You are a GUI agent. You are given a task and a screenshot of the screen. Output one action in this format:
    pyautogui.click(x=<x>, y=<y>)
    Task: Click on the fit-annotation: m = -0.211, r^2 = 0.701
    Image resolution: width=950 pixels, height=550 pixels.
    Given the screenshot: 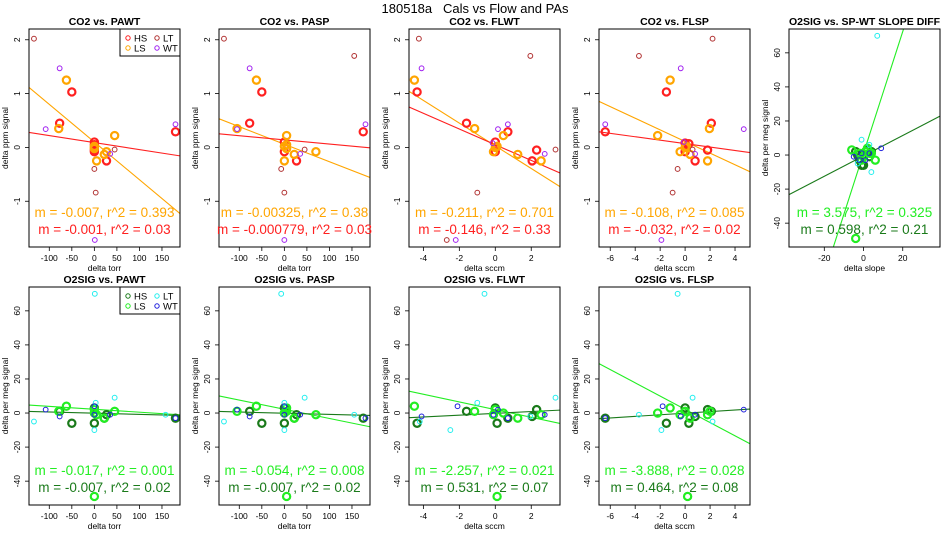 What is the action you would take?
    pyautogui.click(x=484, y=212)
    